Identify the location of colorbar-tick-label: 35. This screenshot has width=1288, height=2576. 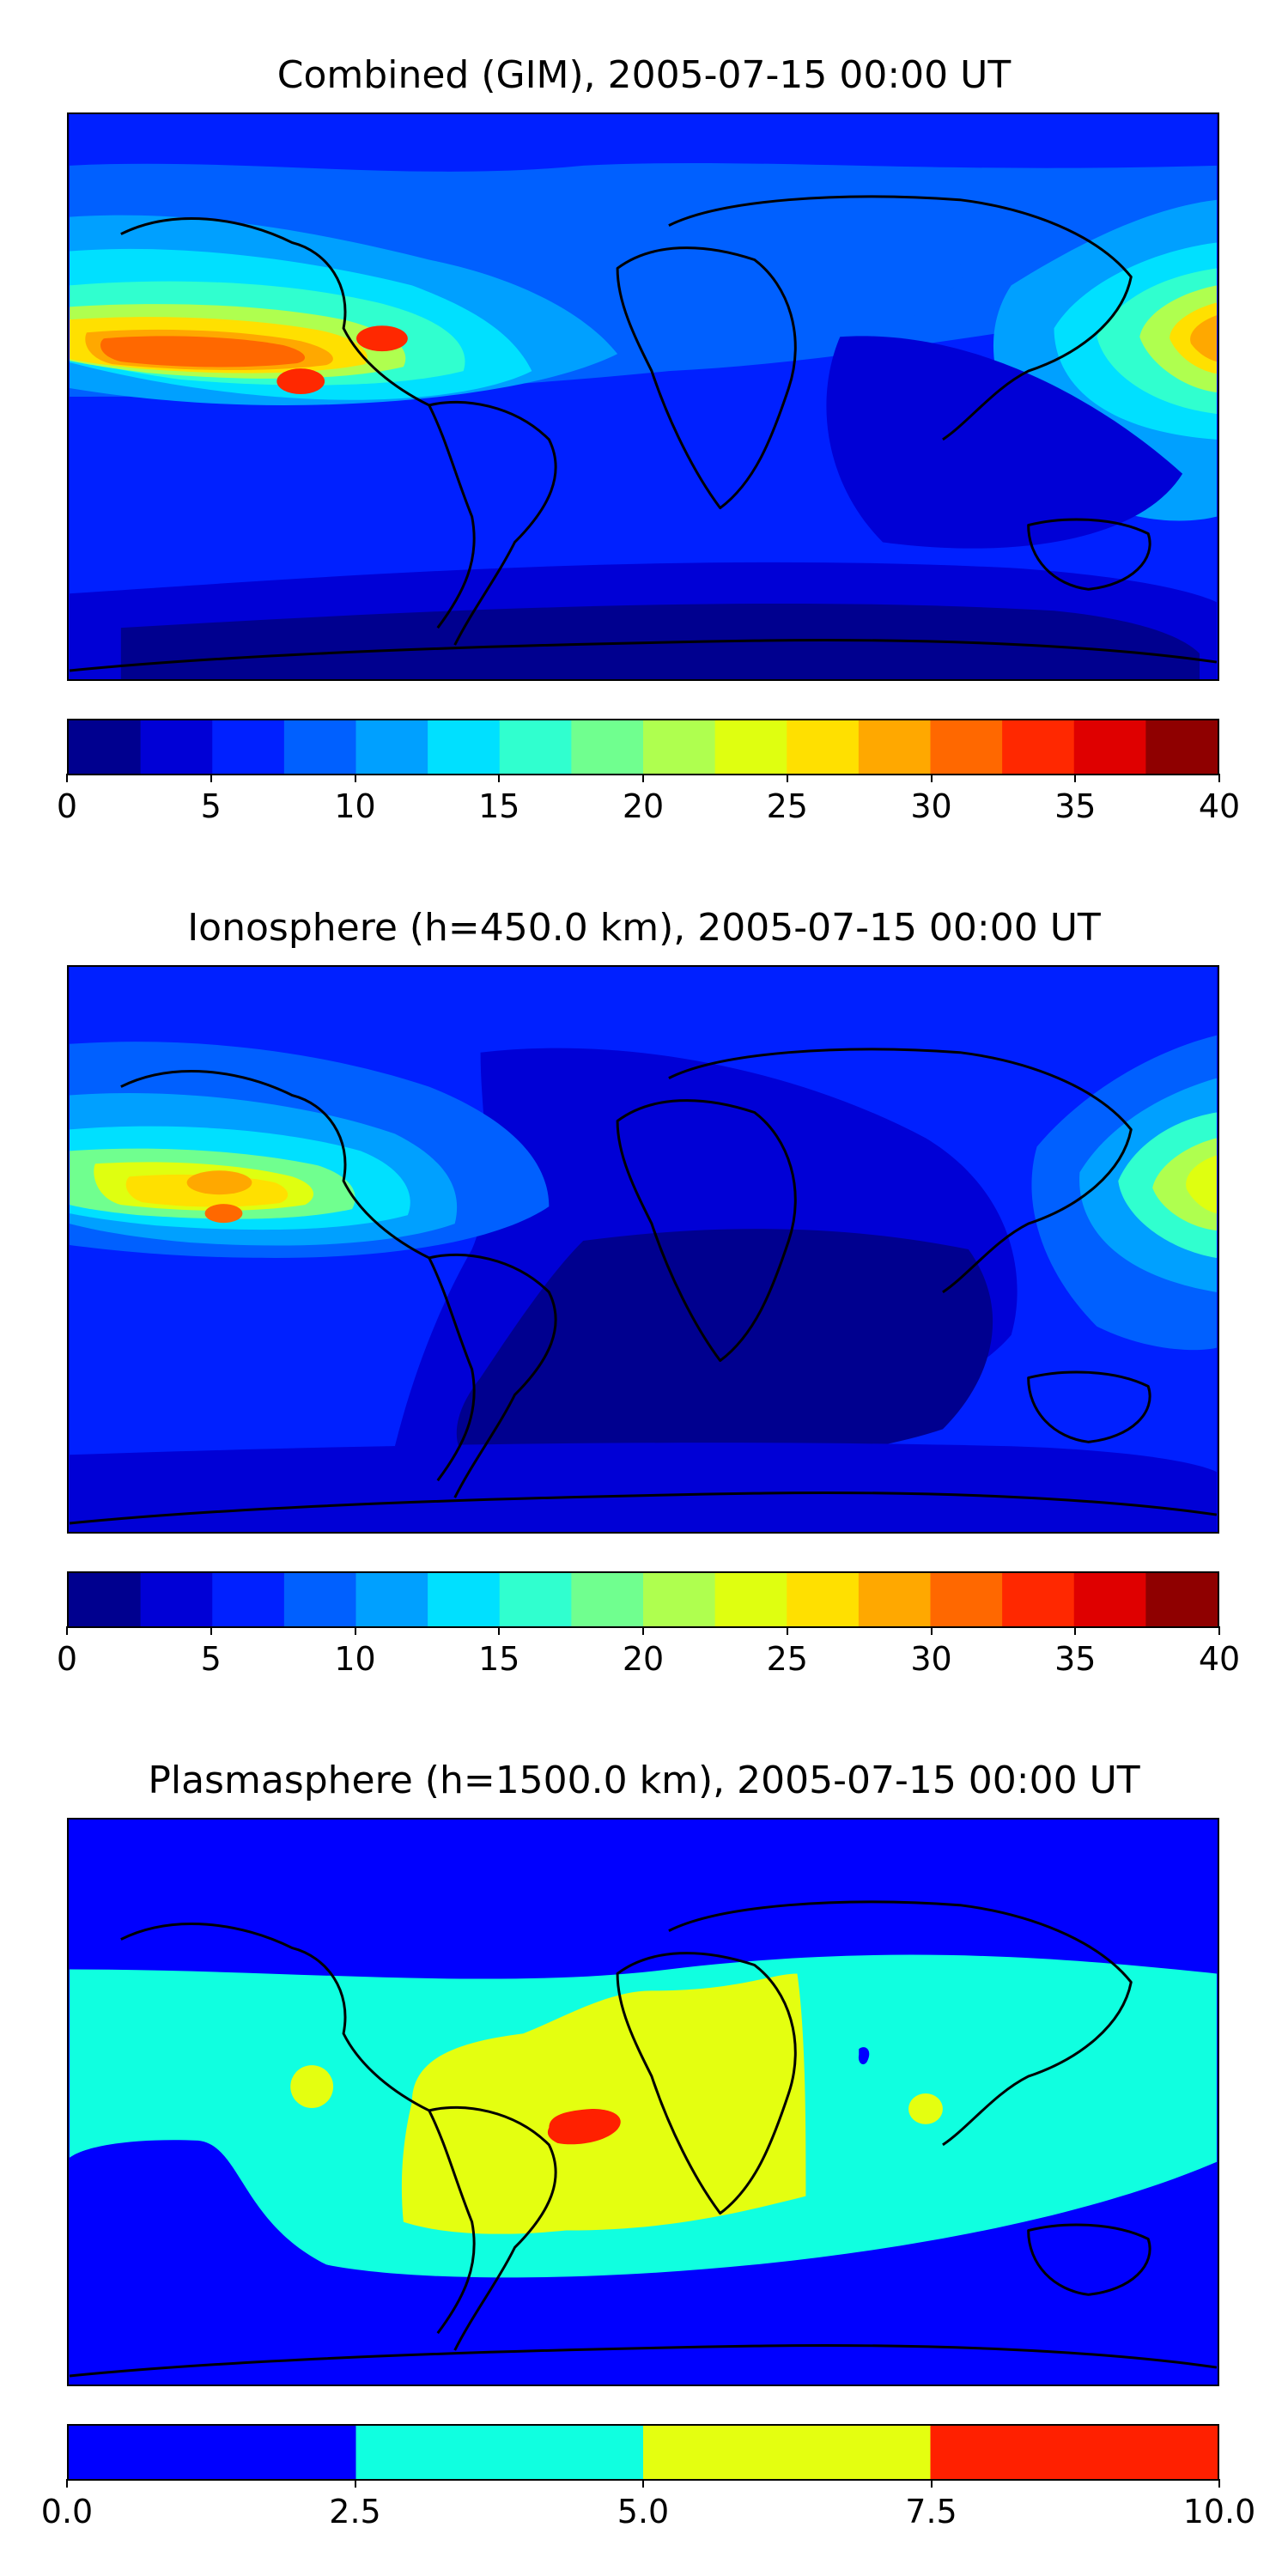
(1075, 806).